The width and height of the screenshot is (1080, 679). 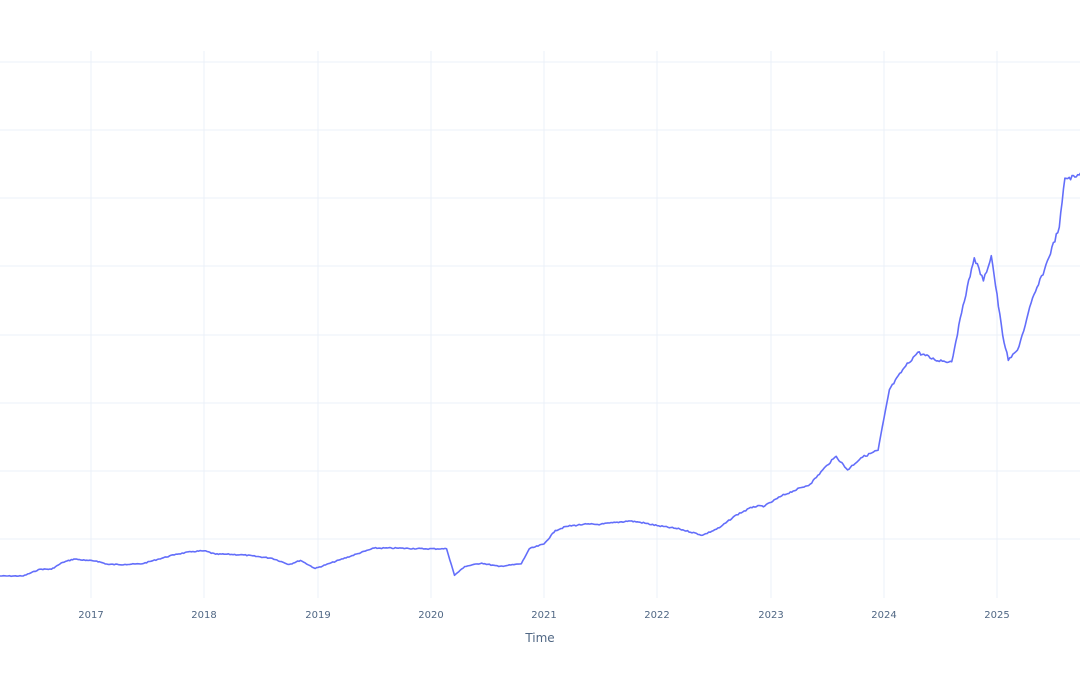 What do you see at coordinates (203, 615) in the screenshot?
I see `x-tick-label: 2018` at bounding box center [203, 615].